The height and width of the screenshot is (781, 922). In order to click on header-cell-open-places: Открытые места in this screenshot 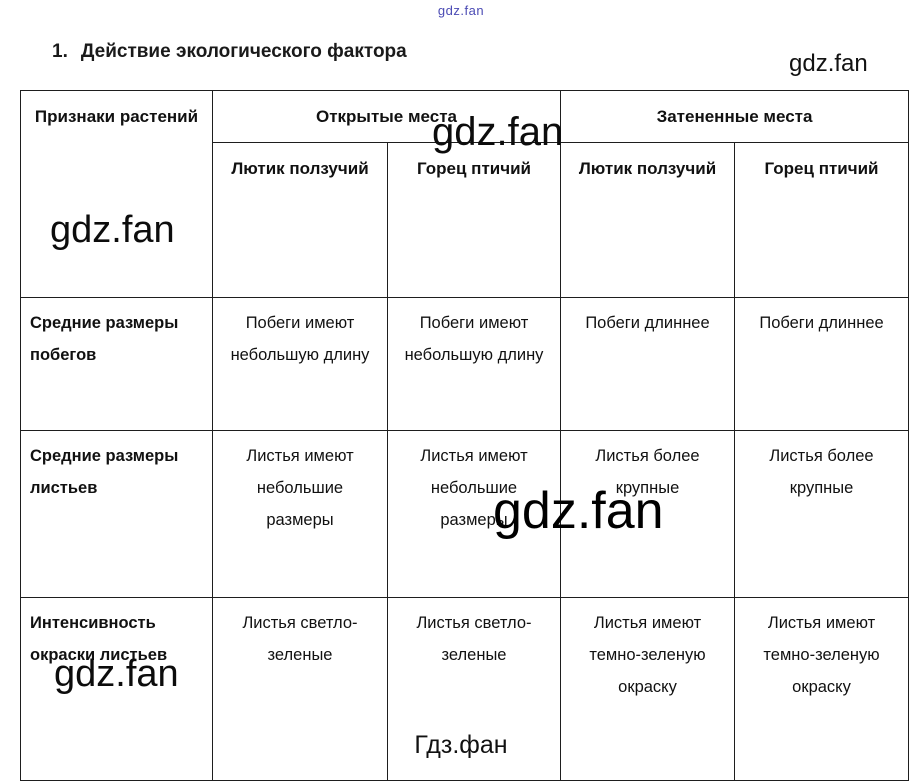, I will do `click(386, 116)`.